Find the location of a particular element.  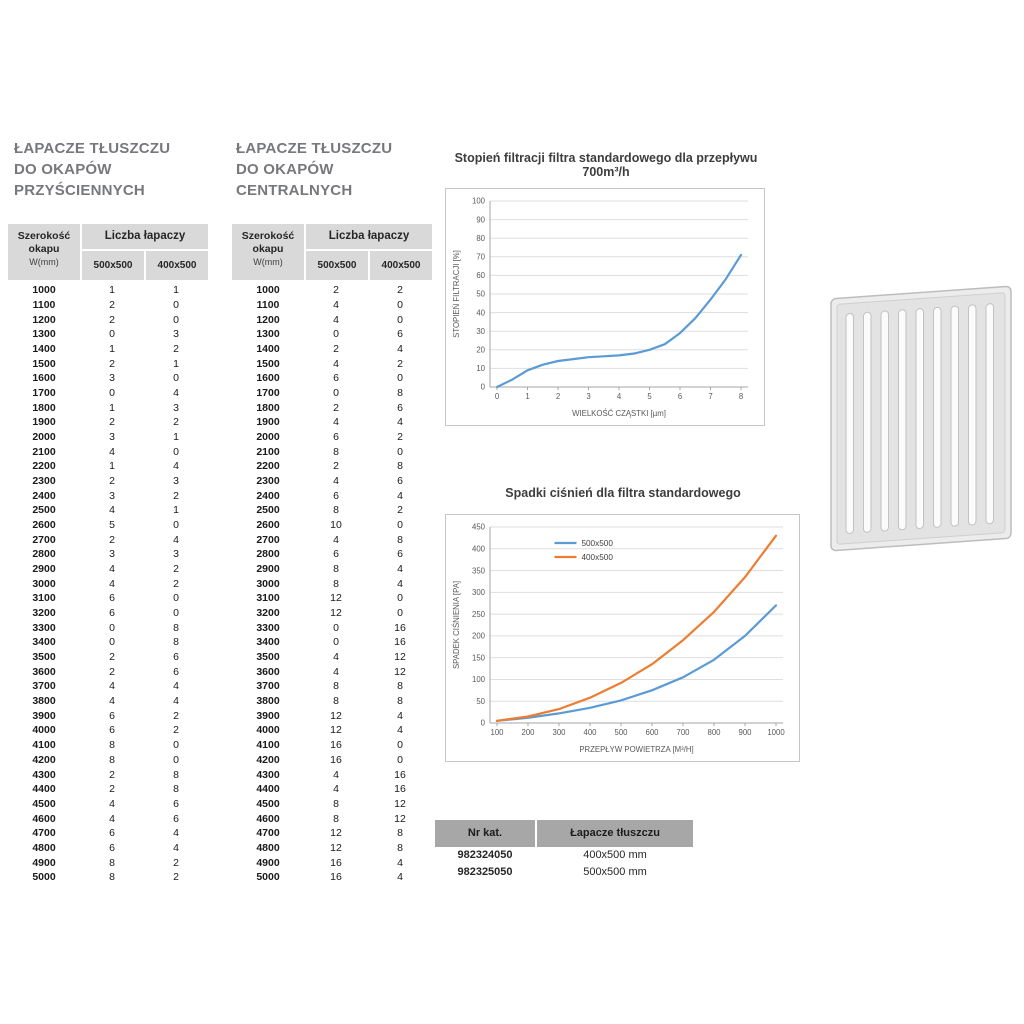

hood-width-value: 1300 is located at coordinates (44, 334).